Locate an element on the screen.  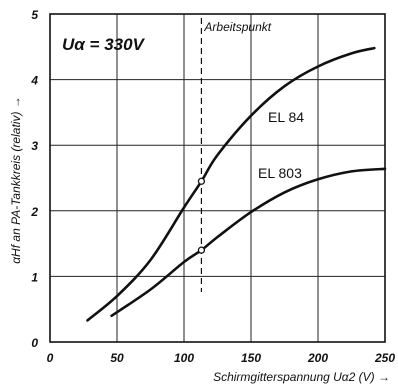
x-tick-label: 200 is located at coordinates (317, 358).